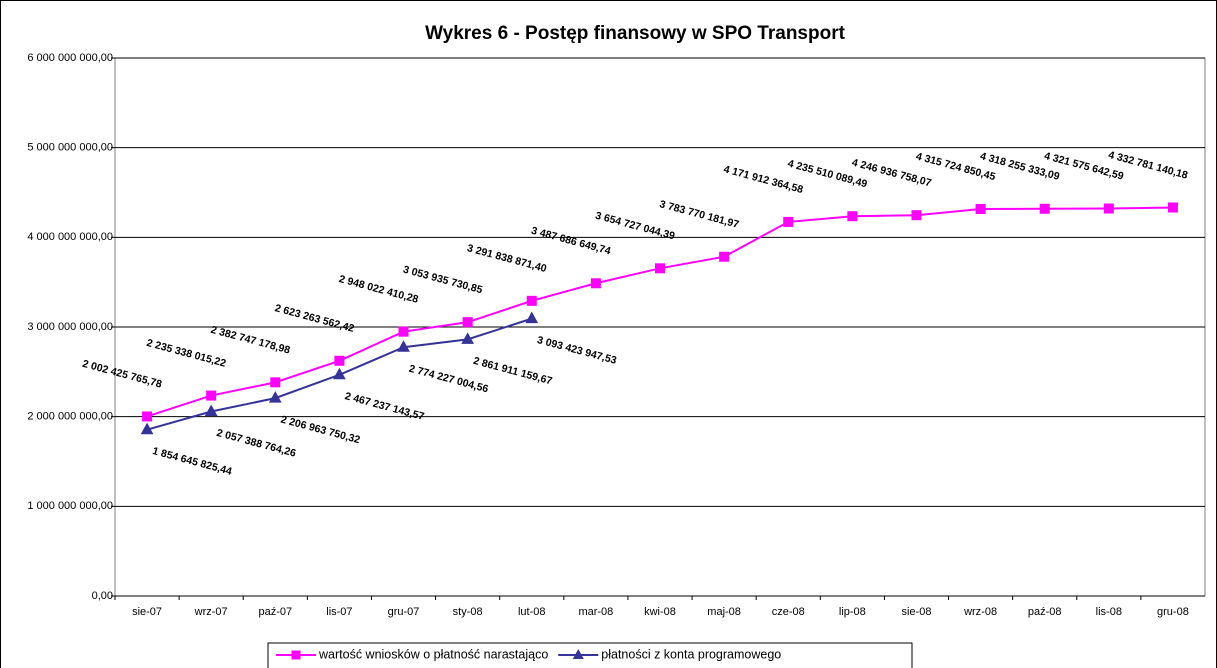 The image size is (1217, 668). Describe the element at coordinates (852, 612) in the screenshot. I see `x-tick-label: lip-08` at that location.